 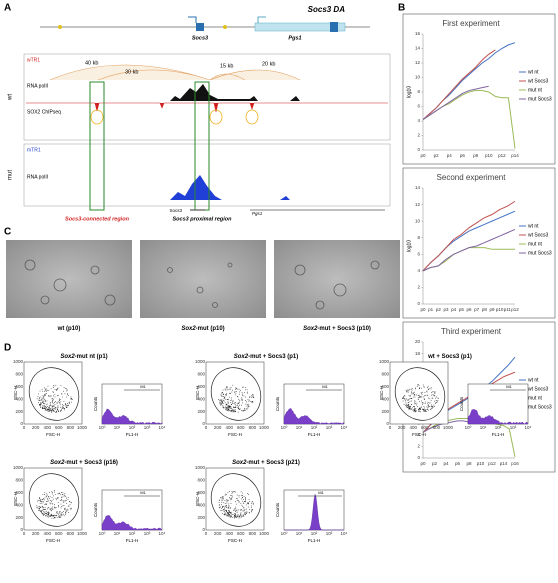 I want to click on chart-title: Second experiment, so click(x=472, y=177).